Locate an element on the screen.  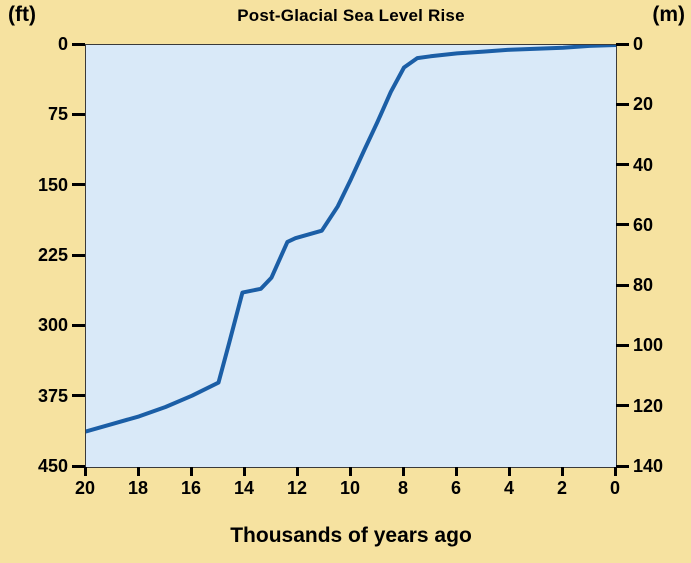
x-tick-label: 0 is located at coordinates (614, 488).